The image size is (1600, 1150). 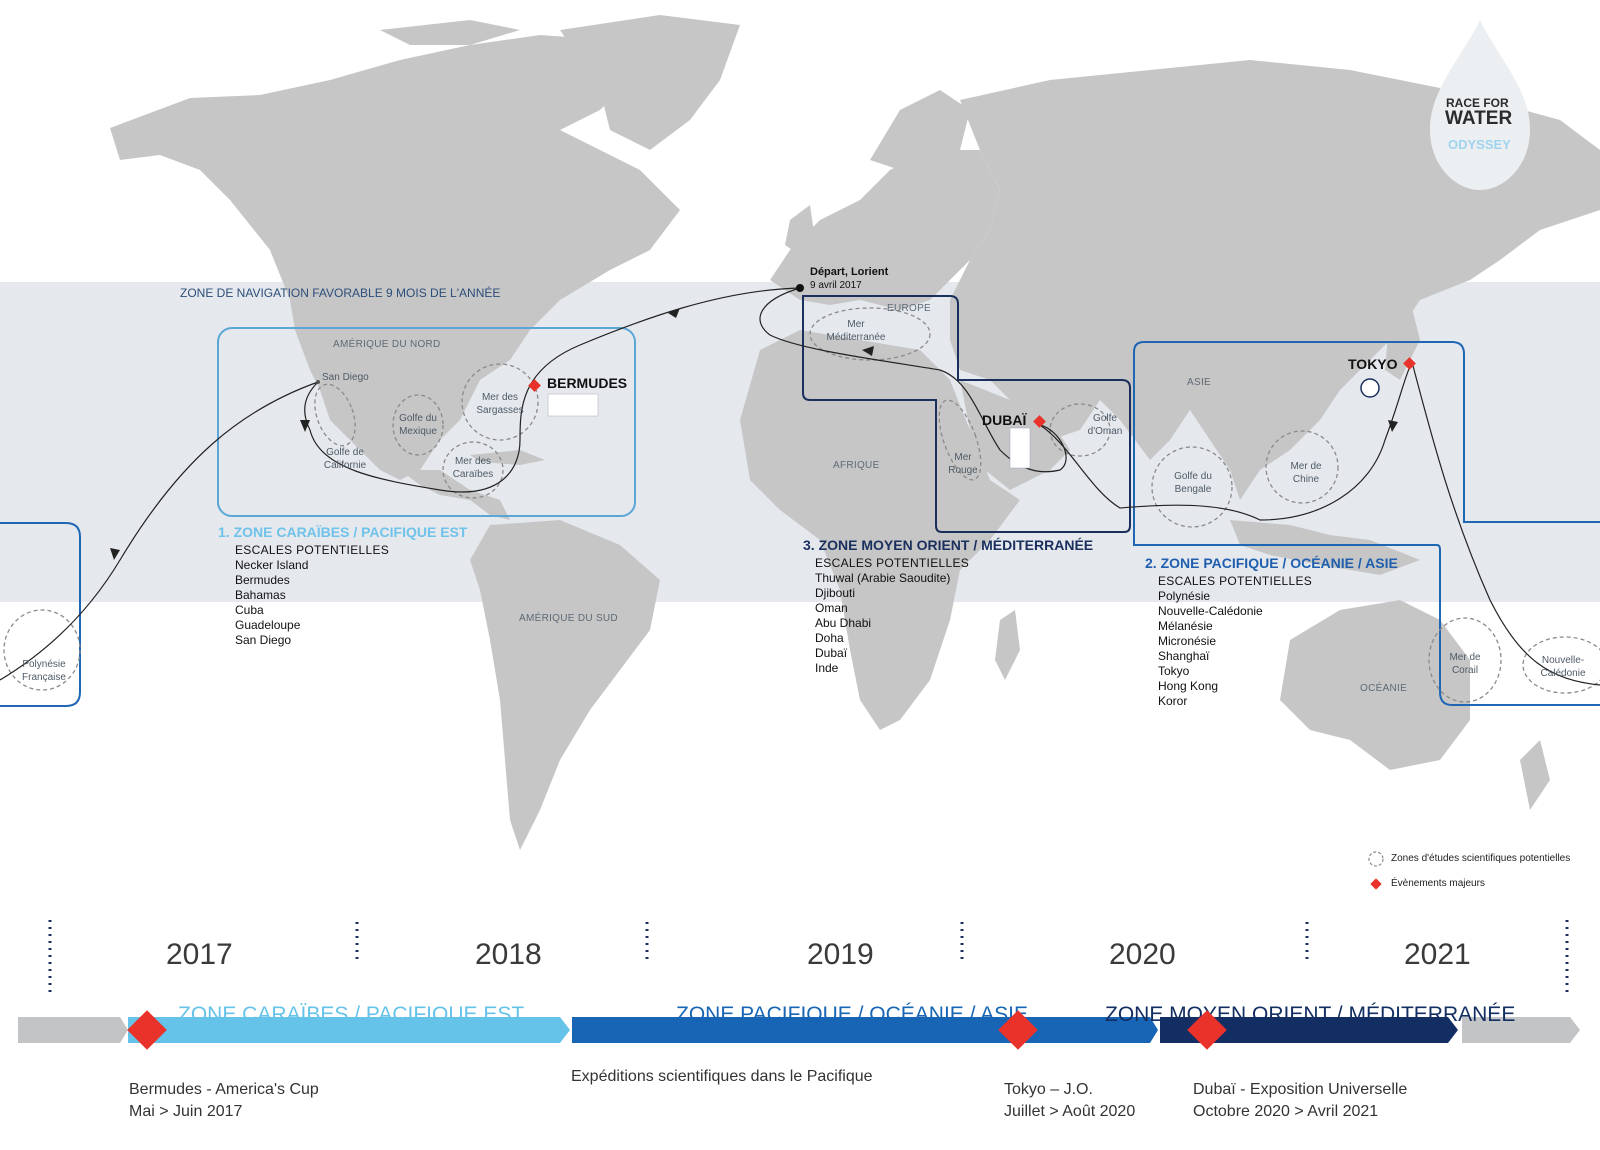 I want to click on japan, so click(x=1402, y=340).